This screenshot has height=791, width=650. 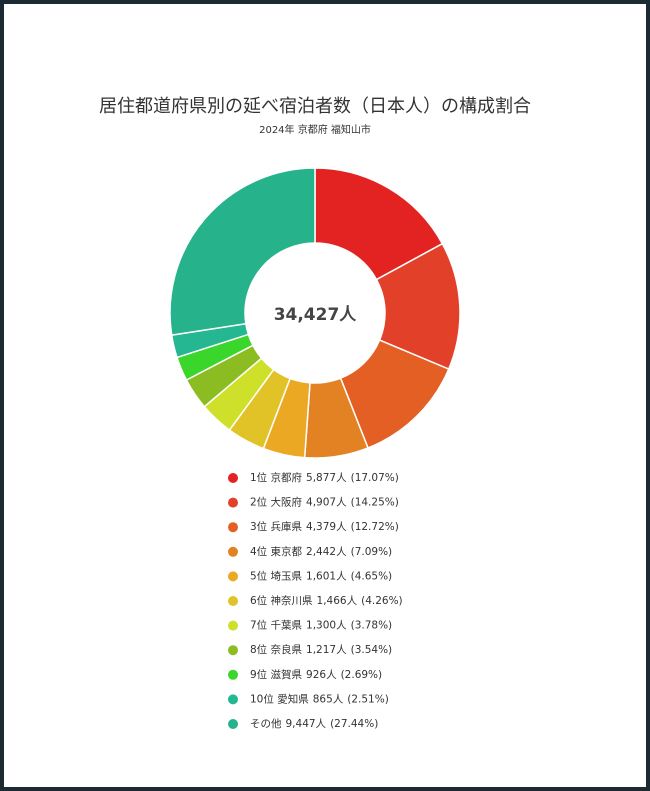 I want to click on legend-share: (14.25%), so click(x=375, y=503).